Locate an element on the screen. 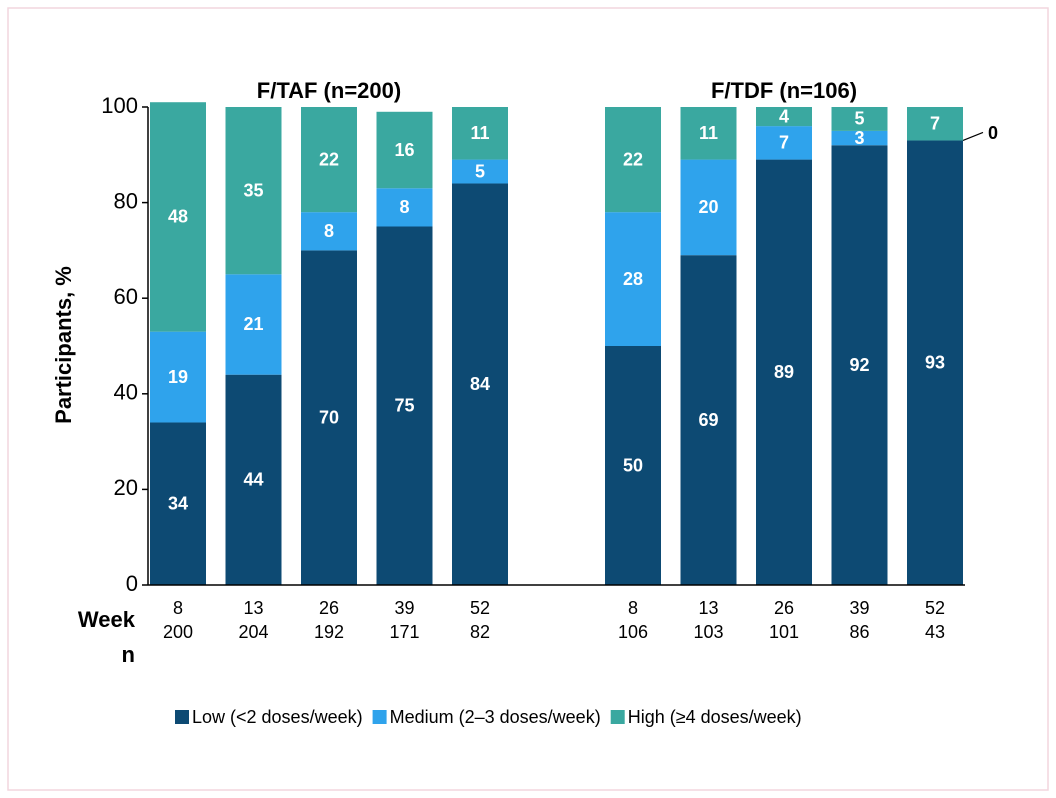 This screenshot has width=1056, height=798. data-label: 19 is located at coordinates (178, 377).